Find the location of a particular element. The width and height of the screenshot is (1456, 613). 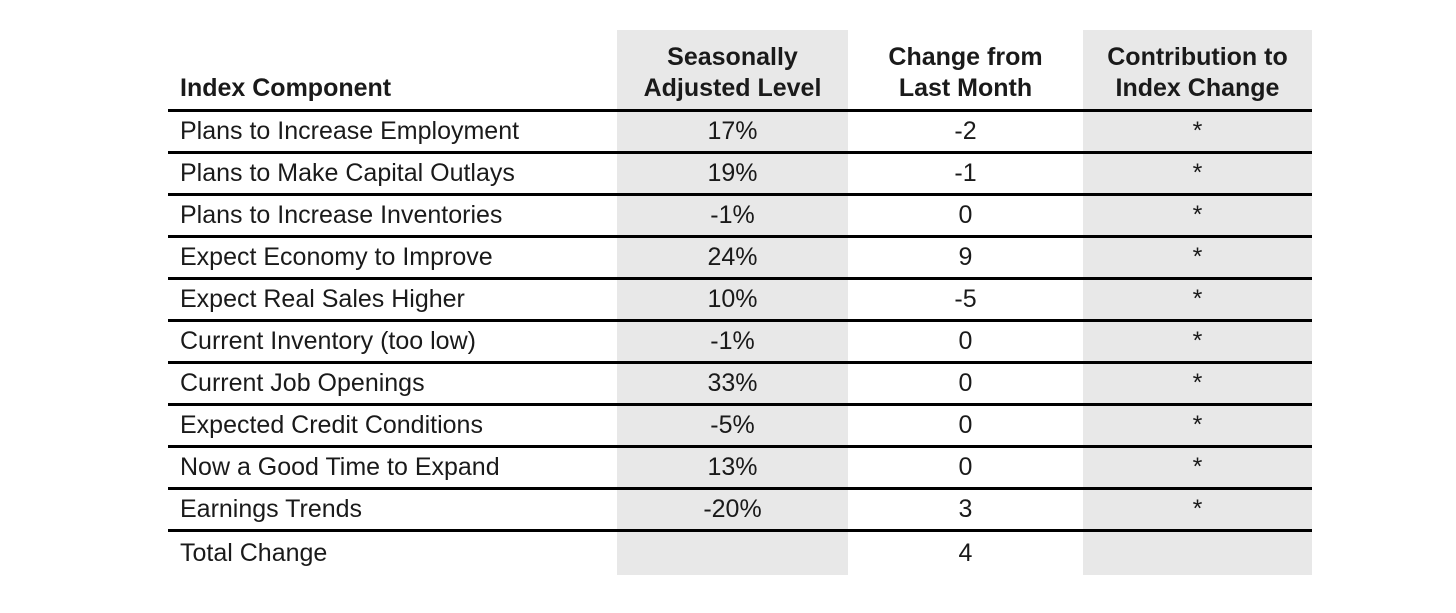

cell-index-component: Earnings Trends is located at coordinates (392, 510).